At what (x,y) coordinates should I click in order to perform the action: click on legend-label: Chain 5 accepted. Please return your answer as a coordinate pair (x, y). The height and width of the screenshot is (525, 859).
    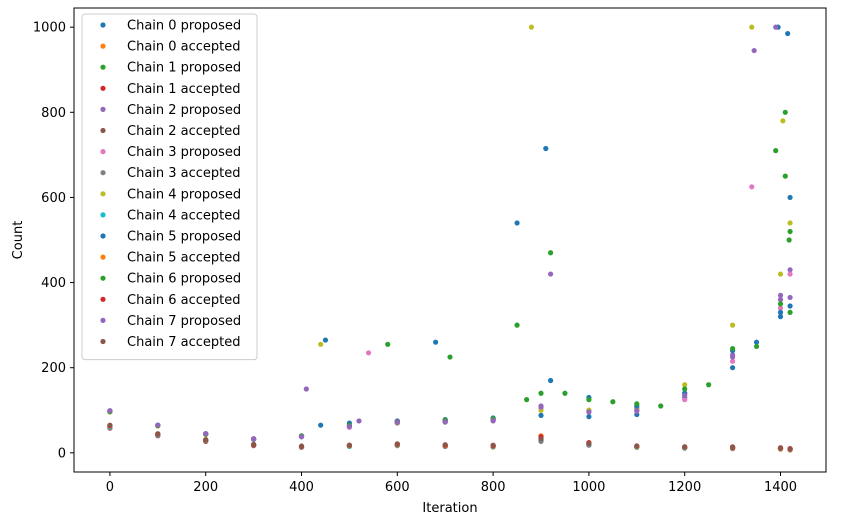
    Looking at the image, I should click on (184, 258).